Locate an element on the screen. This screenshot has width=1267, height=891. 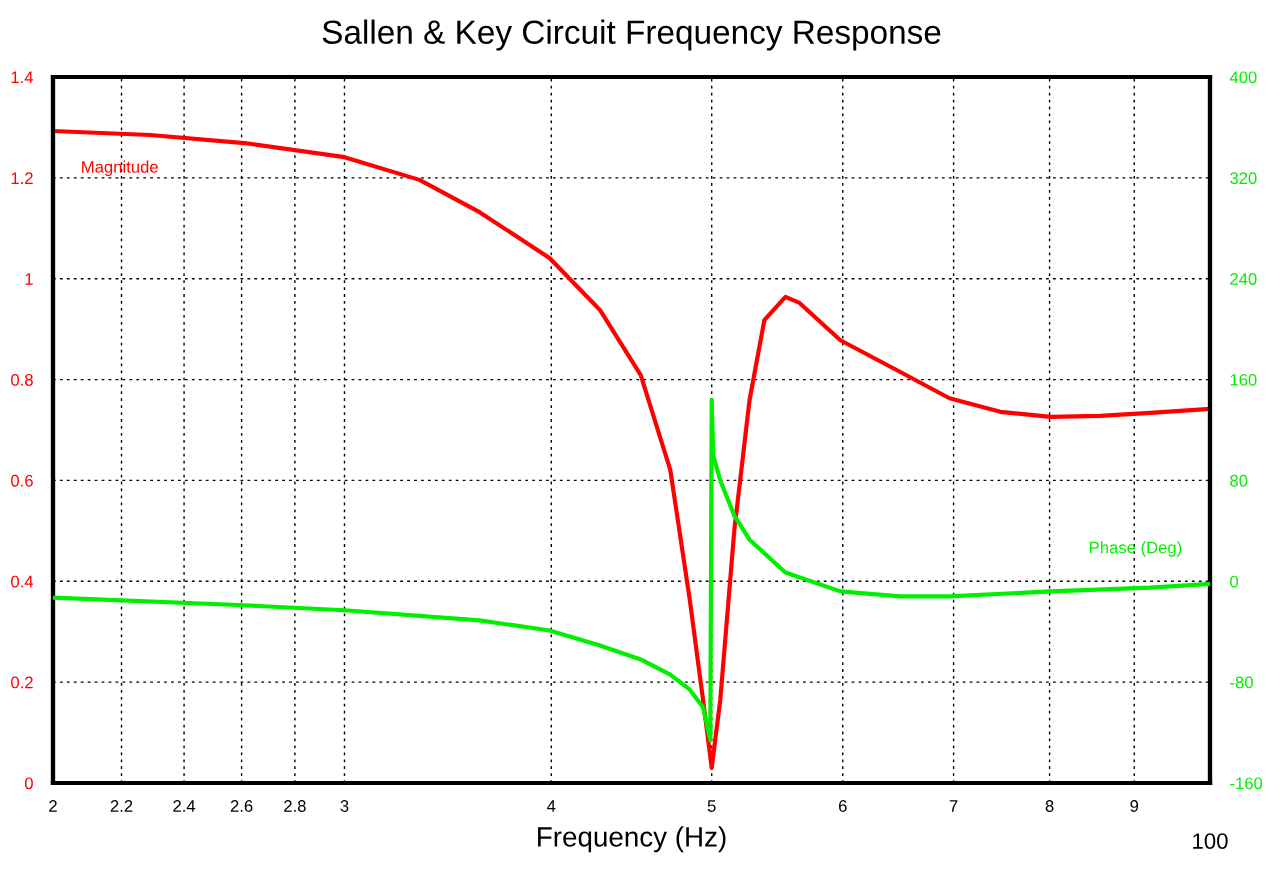
x-axis-title: Frequency (Hz) is located at coordinates (632, 839).